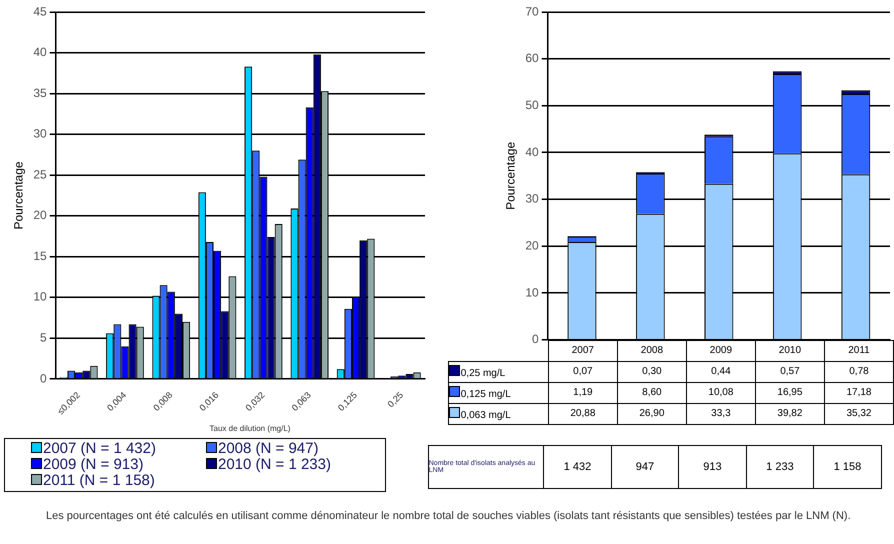 The height and width of the screenshot is (544, 894). What do you see at coordinates (651, 351) in the screenshot?
I see `x-tick-label: 2008` at bounding box center [651, 351].